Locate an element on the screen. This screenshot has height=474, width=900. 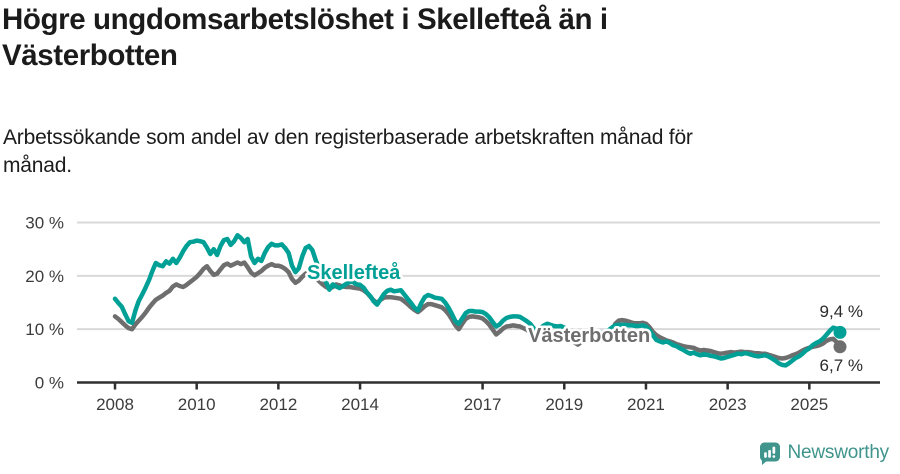
series-end-dot-skelleftea is located at coordinates (840, 332).